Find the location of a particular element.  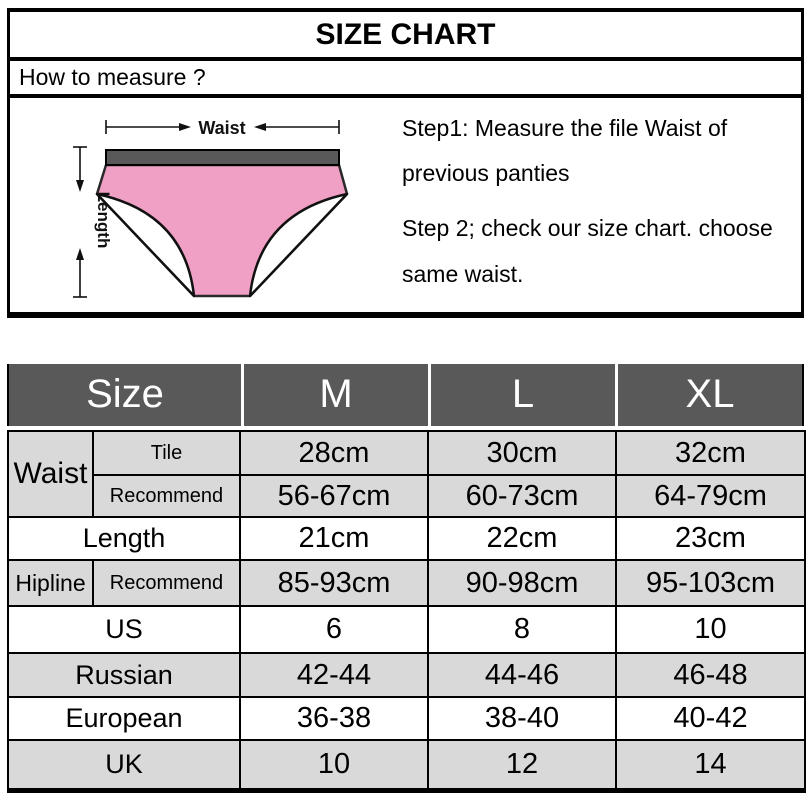

how-to-measure-heading: How to measure ? is located at coordinates (405, 79).